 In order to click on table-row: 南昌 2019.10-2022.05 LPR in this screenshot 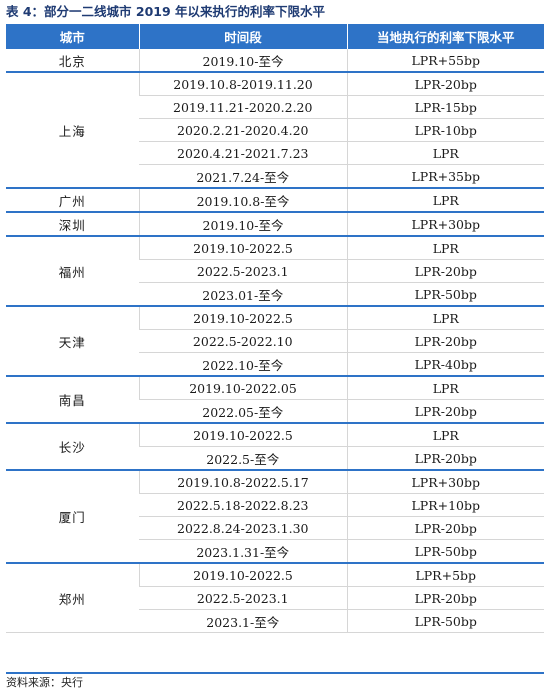, I will do `click(275, 399)`.